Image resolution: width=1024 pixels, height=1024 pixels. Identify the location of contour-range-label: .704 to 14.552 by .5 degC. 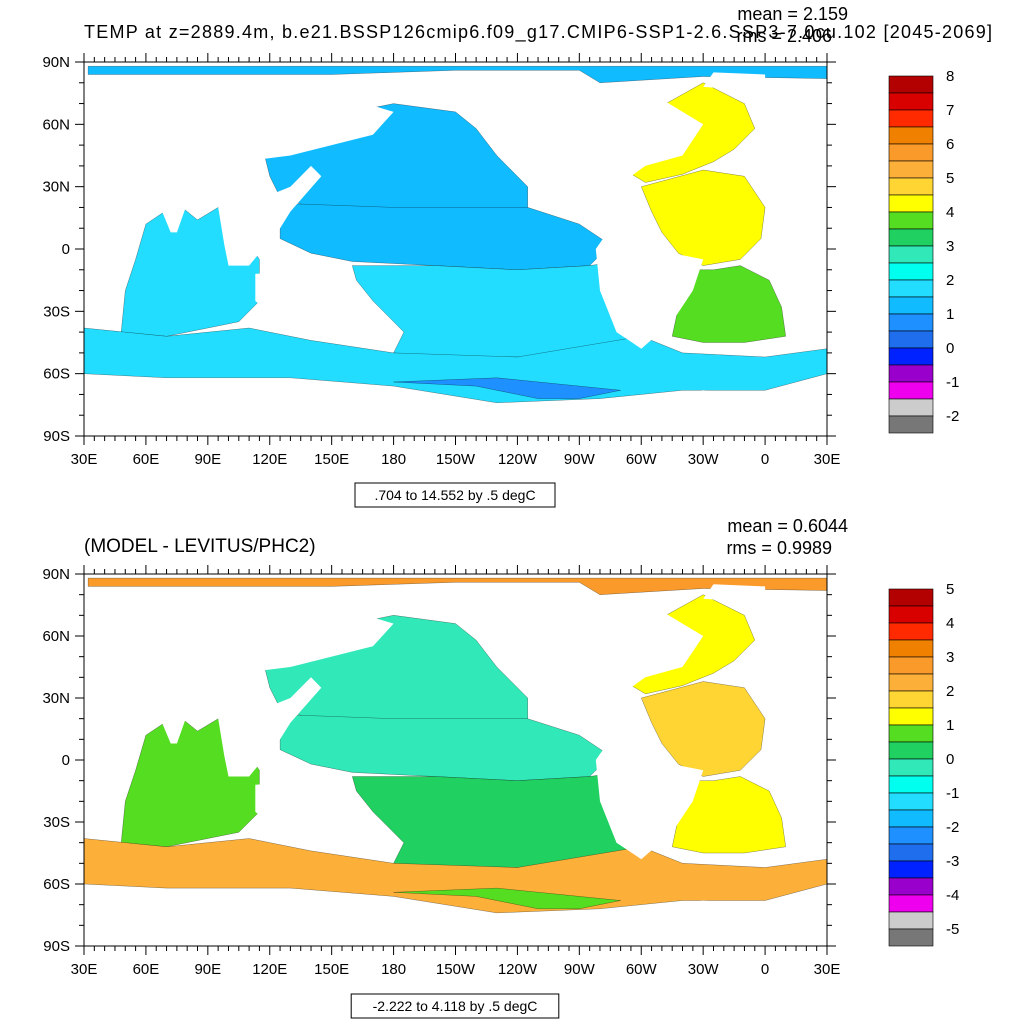
(454, 495).